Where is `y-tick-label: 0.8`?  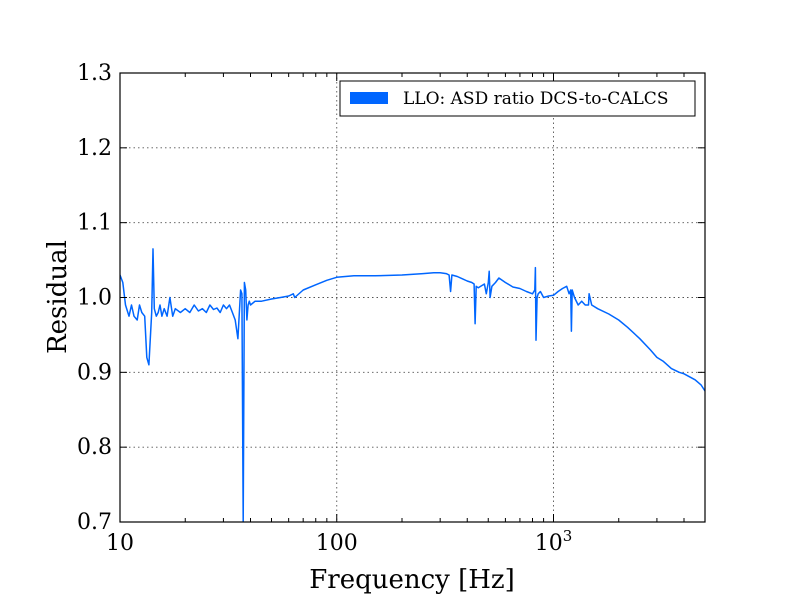 y-tick-label: 0.8 is located at coordinates (94, 447).